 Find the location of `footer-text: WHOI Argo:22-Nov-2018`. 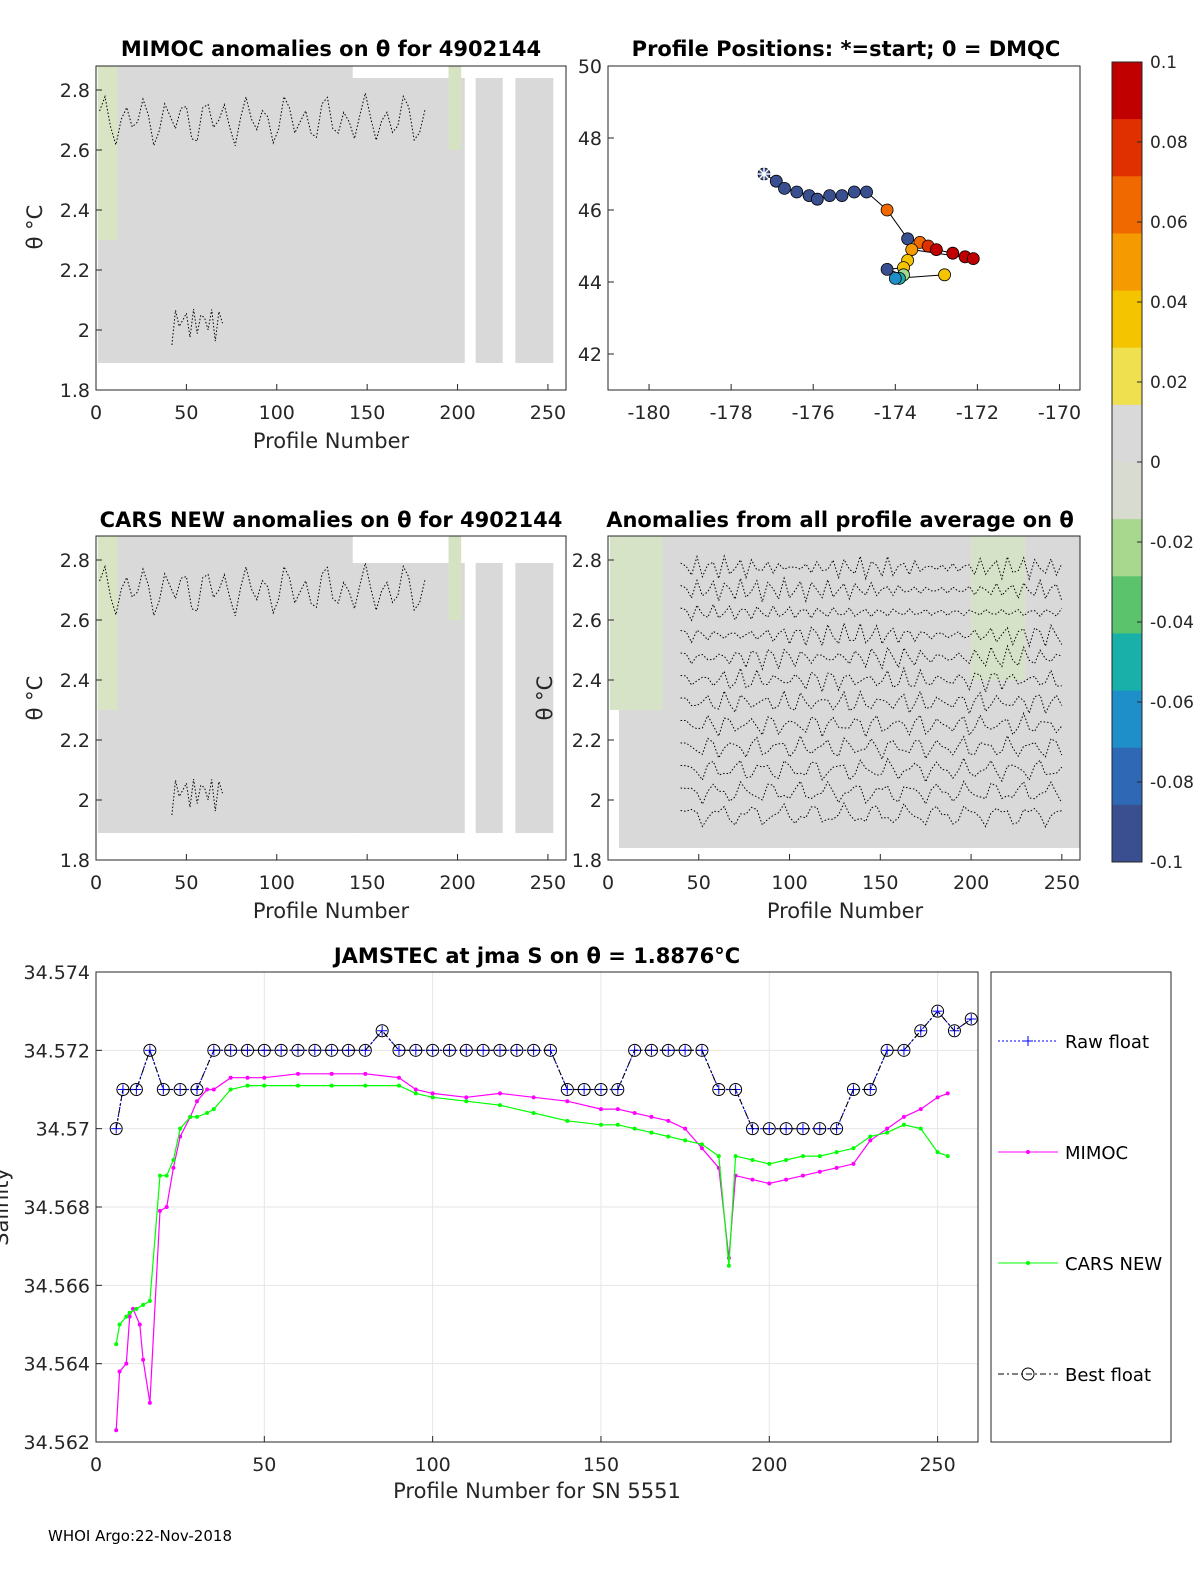

footer-text: WHOI Argo:22-Nov-2018 is located at coordinates (140, 1536).